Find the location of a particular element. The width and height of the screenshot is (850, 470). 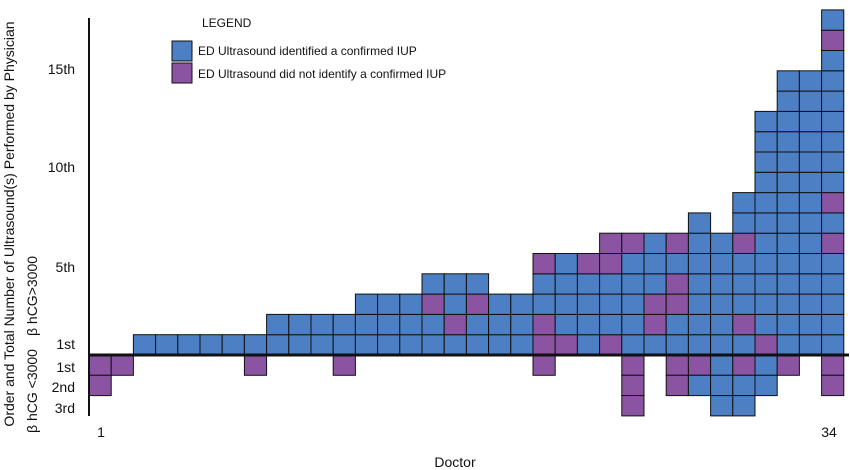

legend-swatch-identified is located at coordinates (182, 51).